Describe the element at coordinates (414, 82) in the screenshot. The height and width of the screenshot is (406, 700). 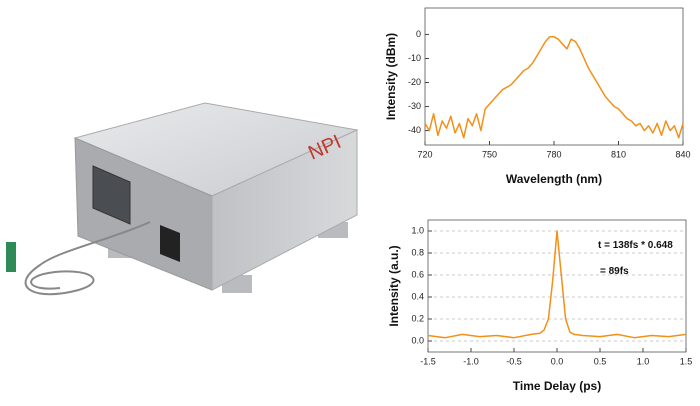
I see `y-tick-label: -20` at that location.